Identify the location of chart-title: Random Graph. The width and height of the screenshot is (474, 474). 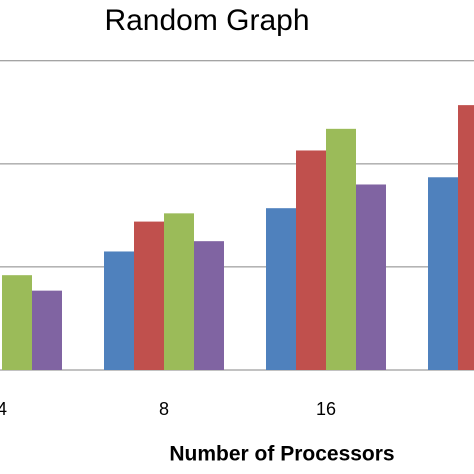
(206, 20).